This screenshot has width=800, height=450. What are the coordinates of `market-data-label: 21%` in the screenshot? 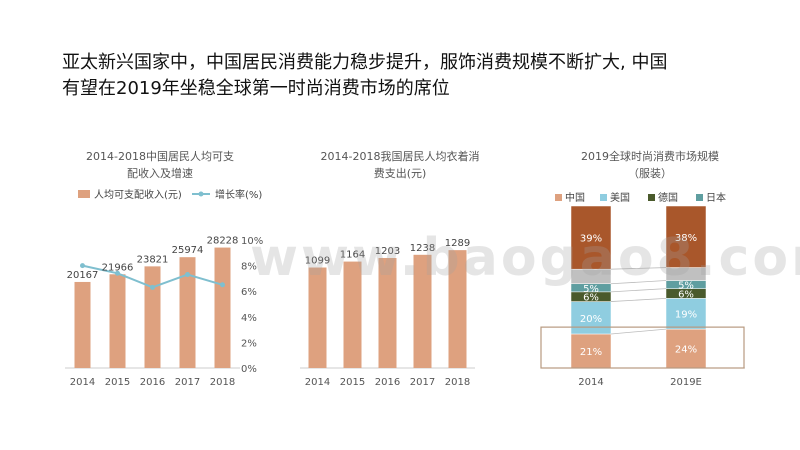 It's located at (591, 352).